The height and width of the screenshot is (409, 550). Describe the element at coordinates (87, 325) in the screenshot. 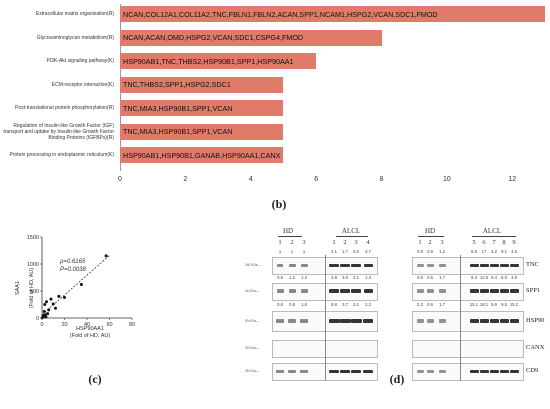

I see `c-x-tick-label: 40` at that location.